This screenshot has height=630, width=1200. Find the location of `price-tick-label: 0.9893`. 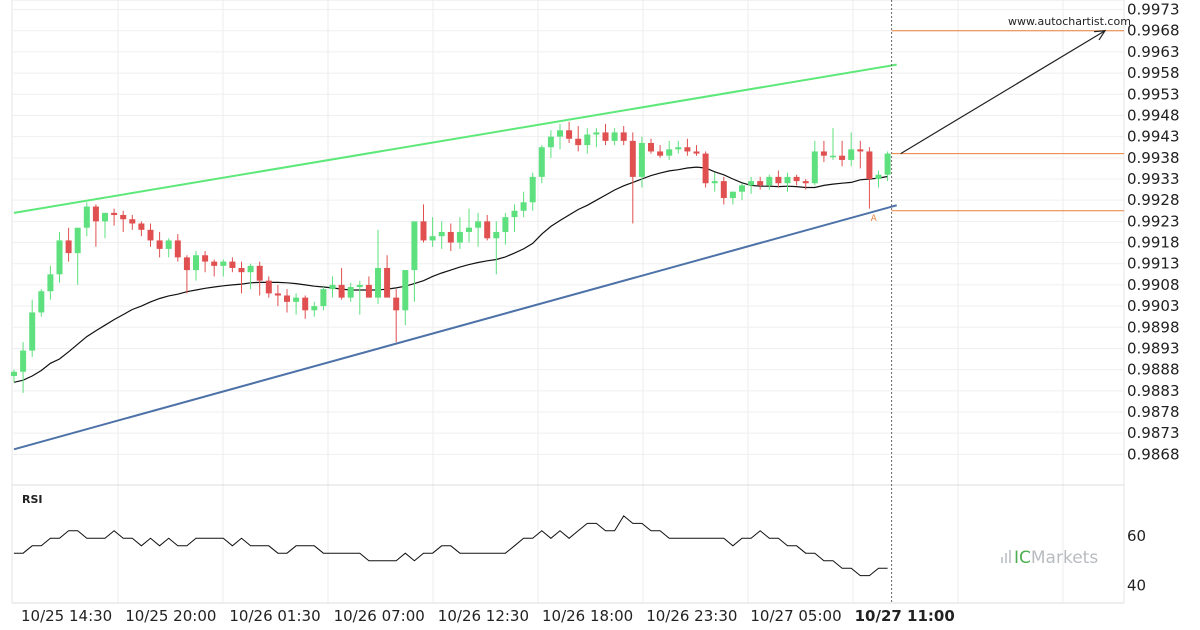

price-tick-label: 0.9893 is located at coordinates (1153, 348).